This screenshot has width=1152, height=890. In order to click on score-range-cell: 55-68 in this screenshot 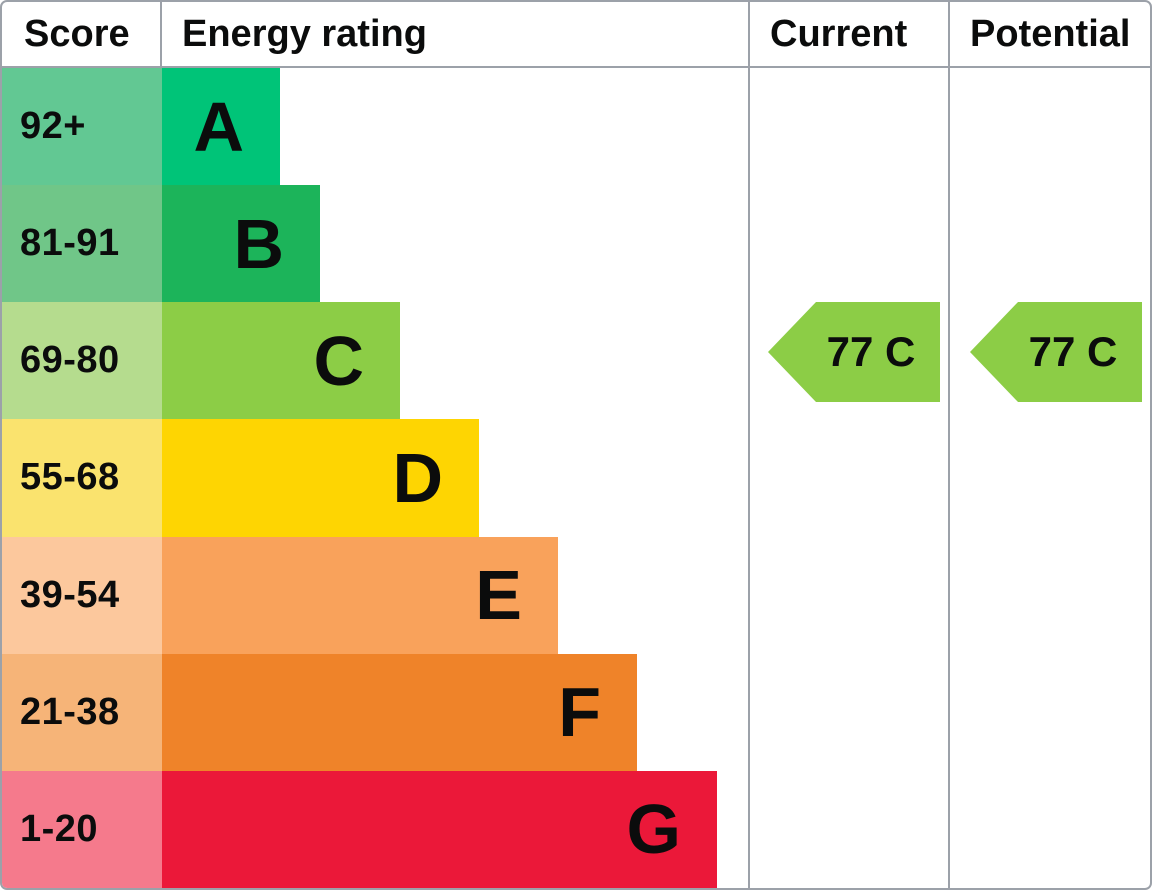, I will do `click(82, 478)`.